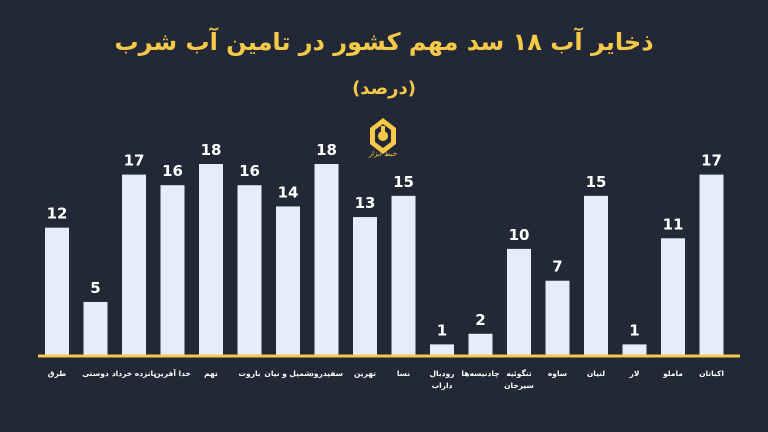  I want to click on x-tick-label: چادنیسه‌ها, so click(480, 373).